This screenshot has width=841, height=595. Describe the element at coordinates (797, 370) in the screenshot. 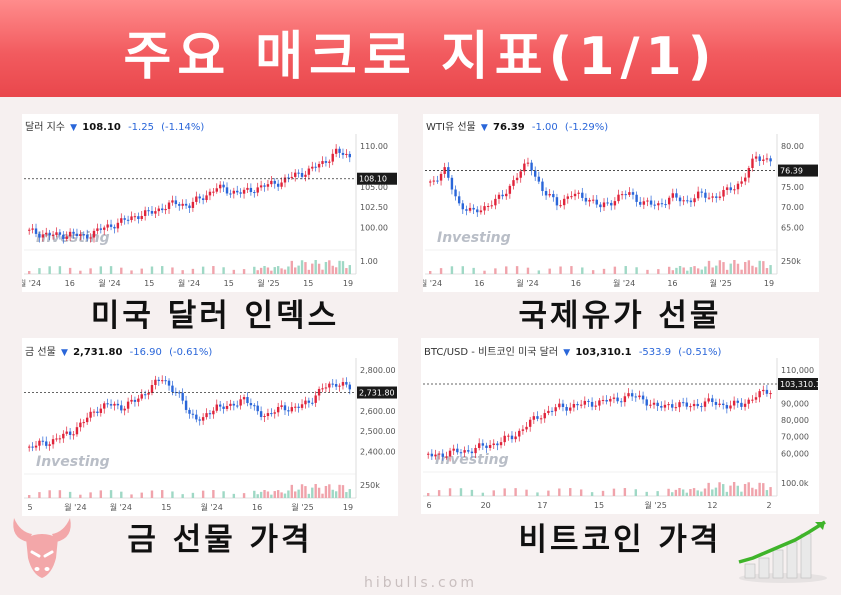

I see `y-tick-label: 110,000` at that location.